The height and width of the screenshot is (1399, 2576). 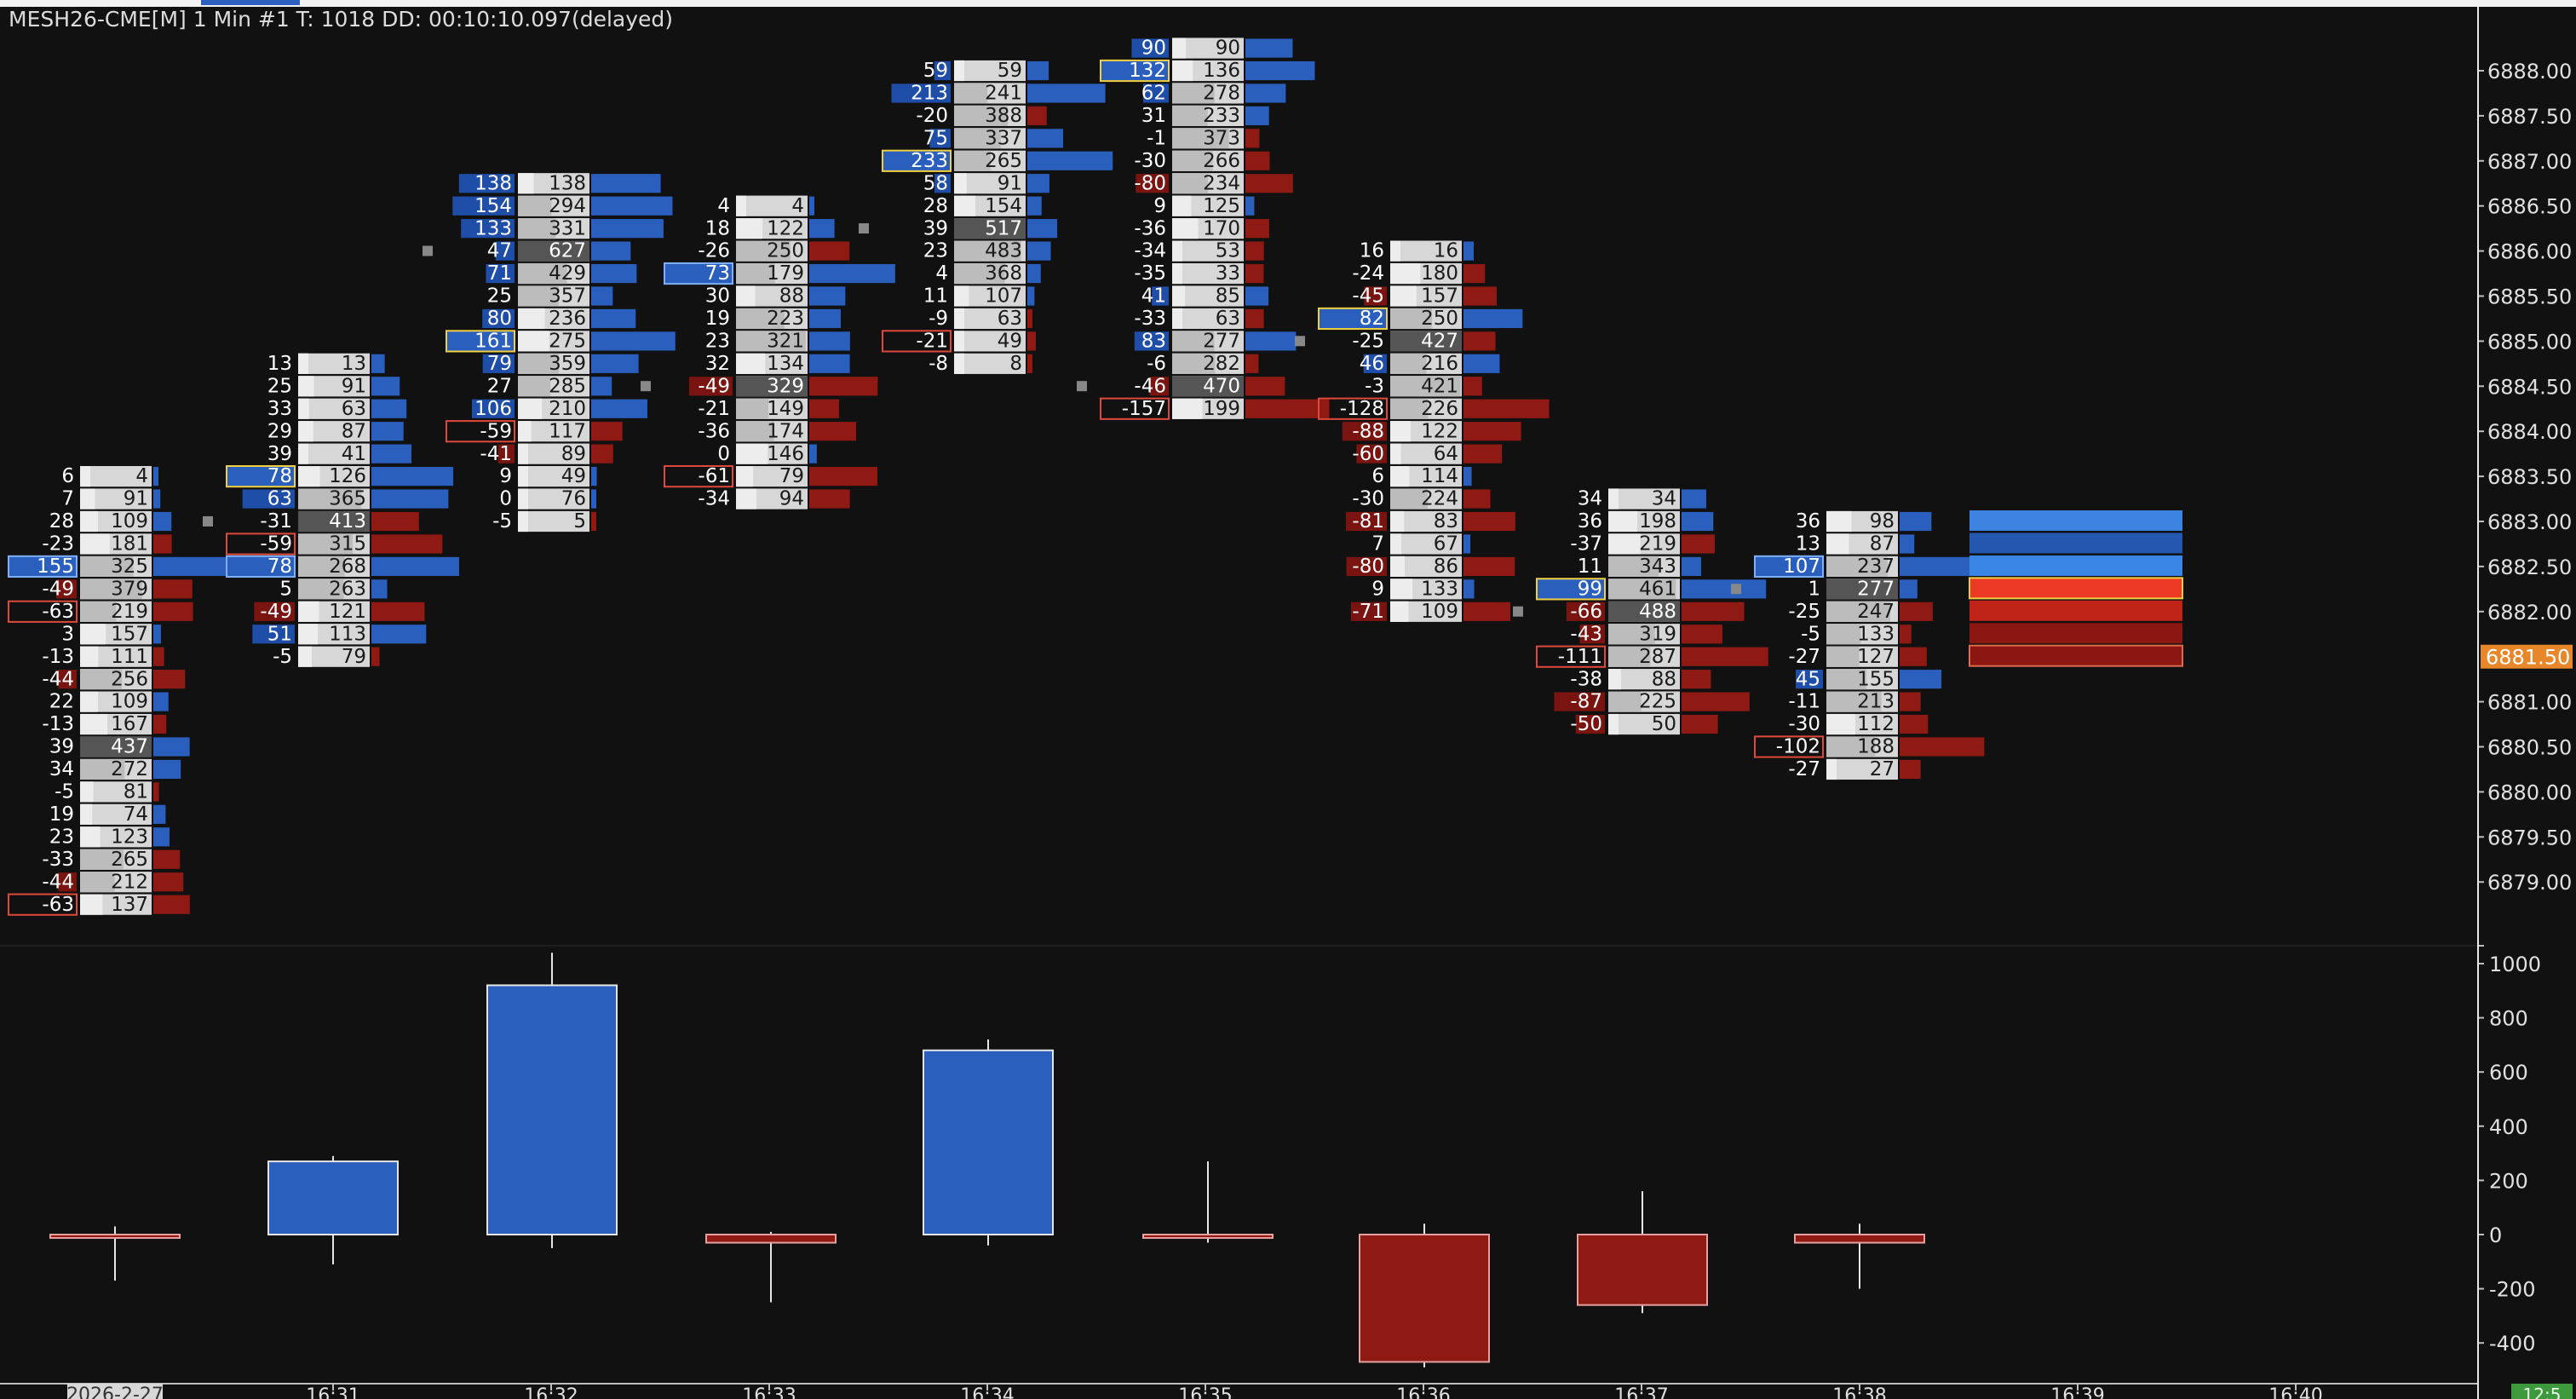 I want to click on delta-value: 16, so click(x=1372, y=251).